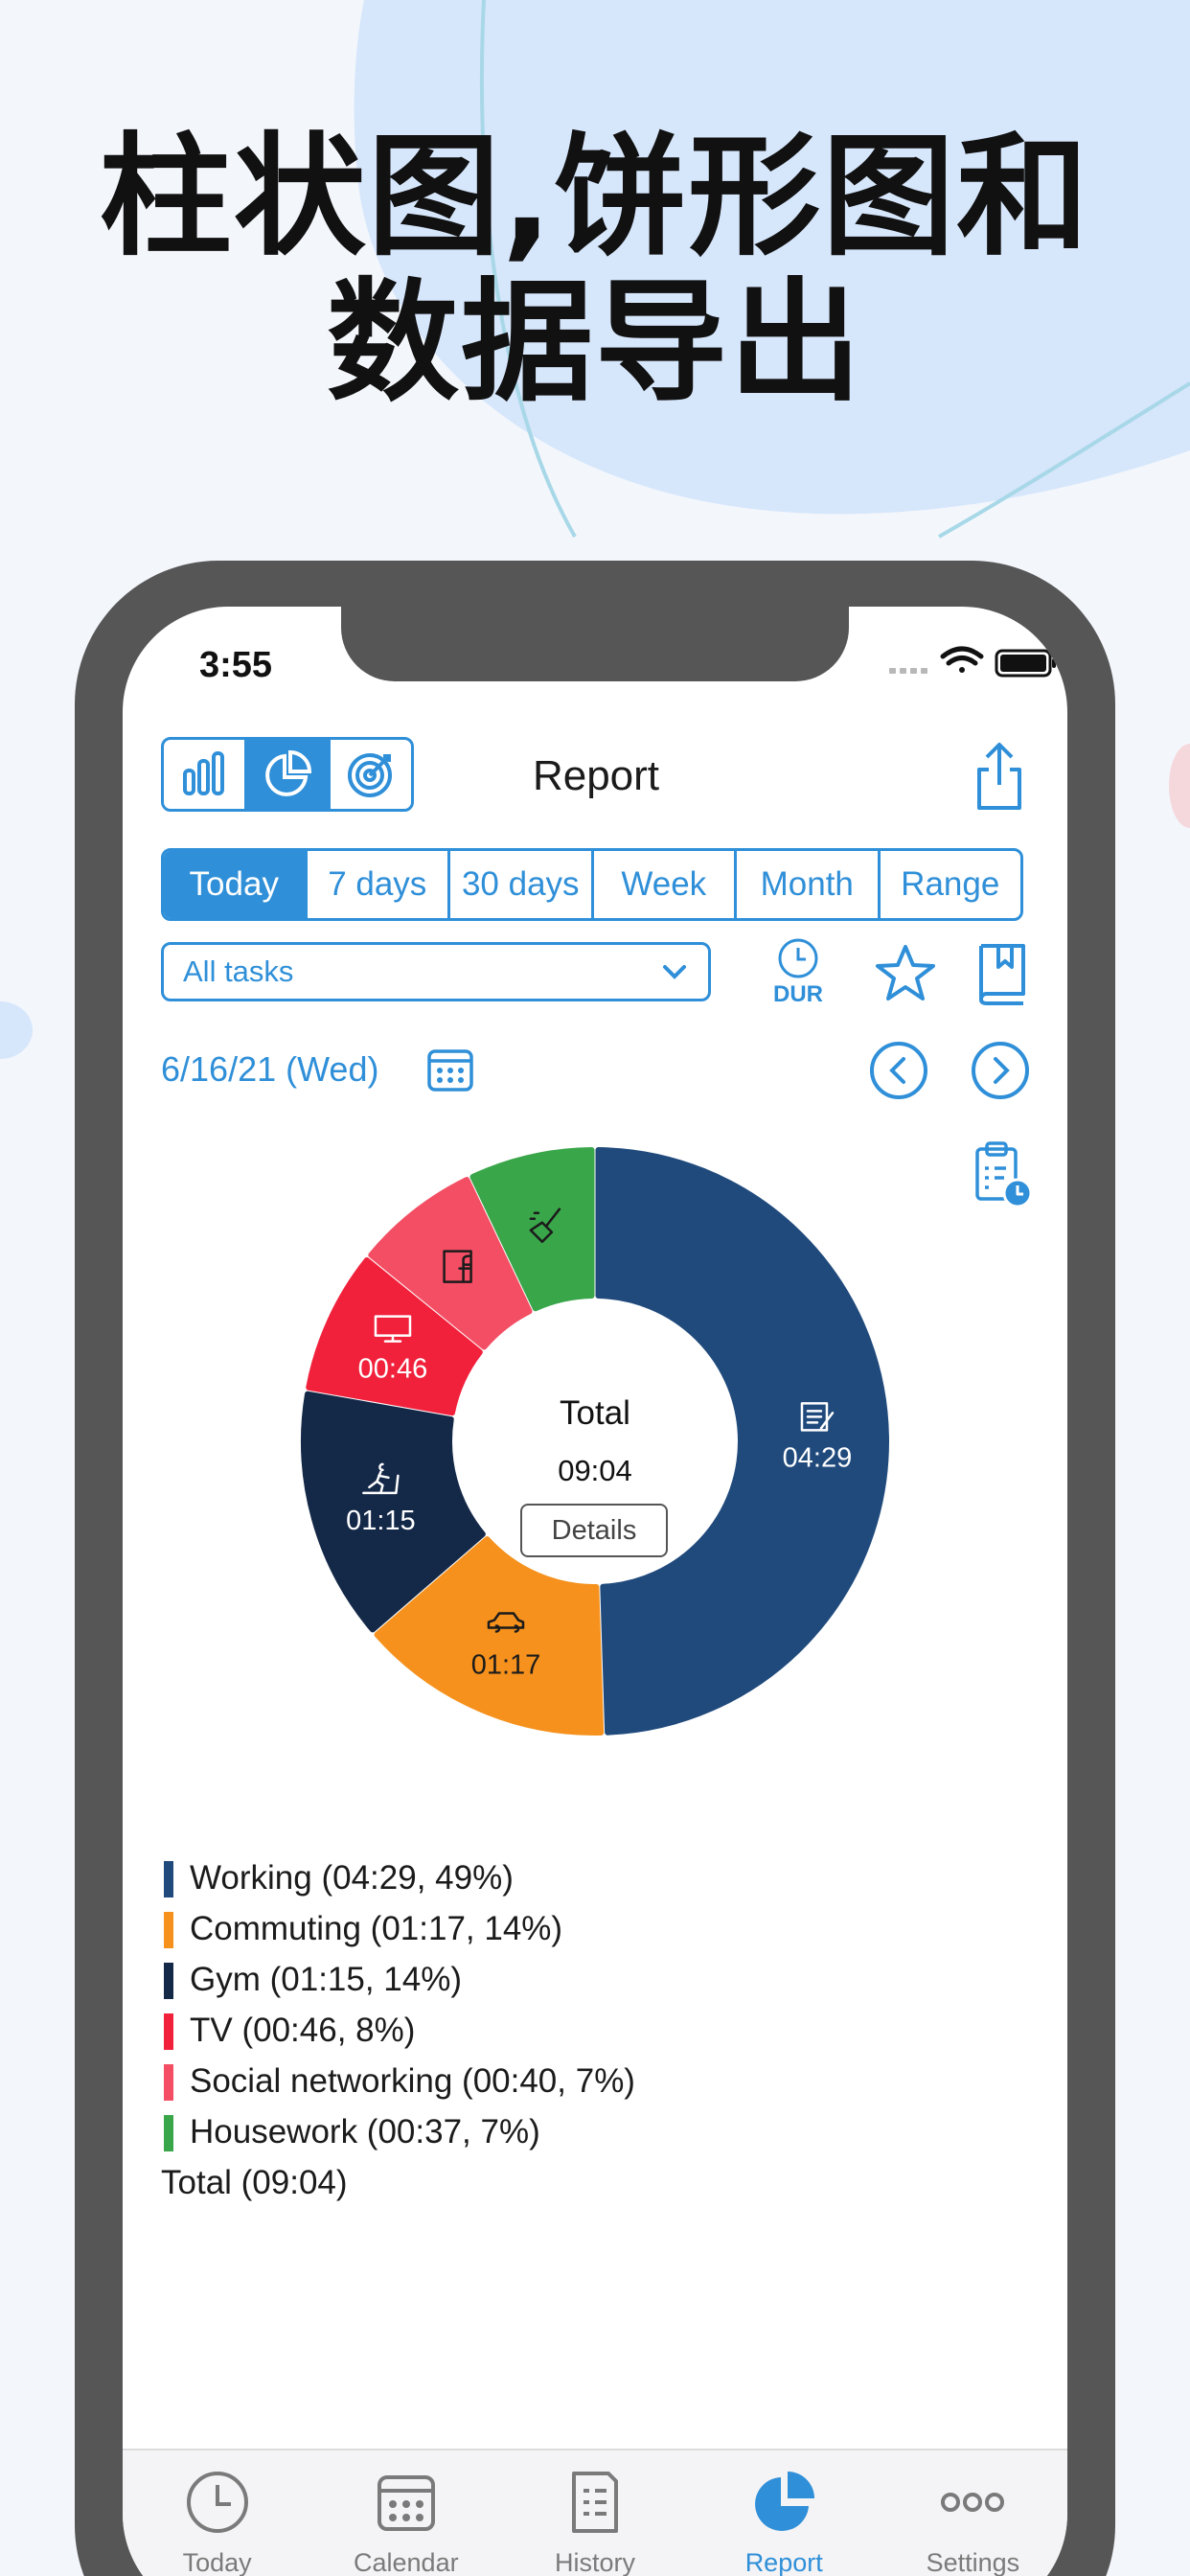  I want to click on tabbar-item-settings: Settings, so click(973, 2513).